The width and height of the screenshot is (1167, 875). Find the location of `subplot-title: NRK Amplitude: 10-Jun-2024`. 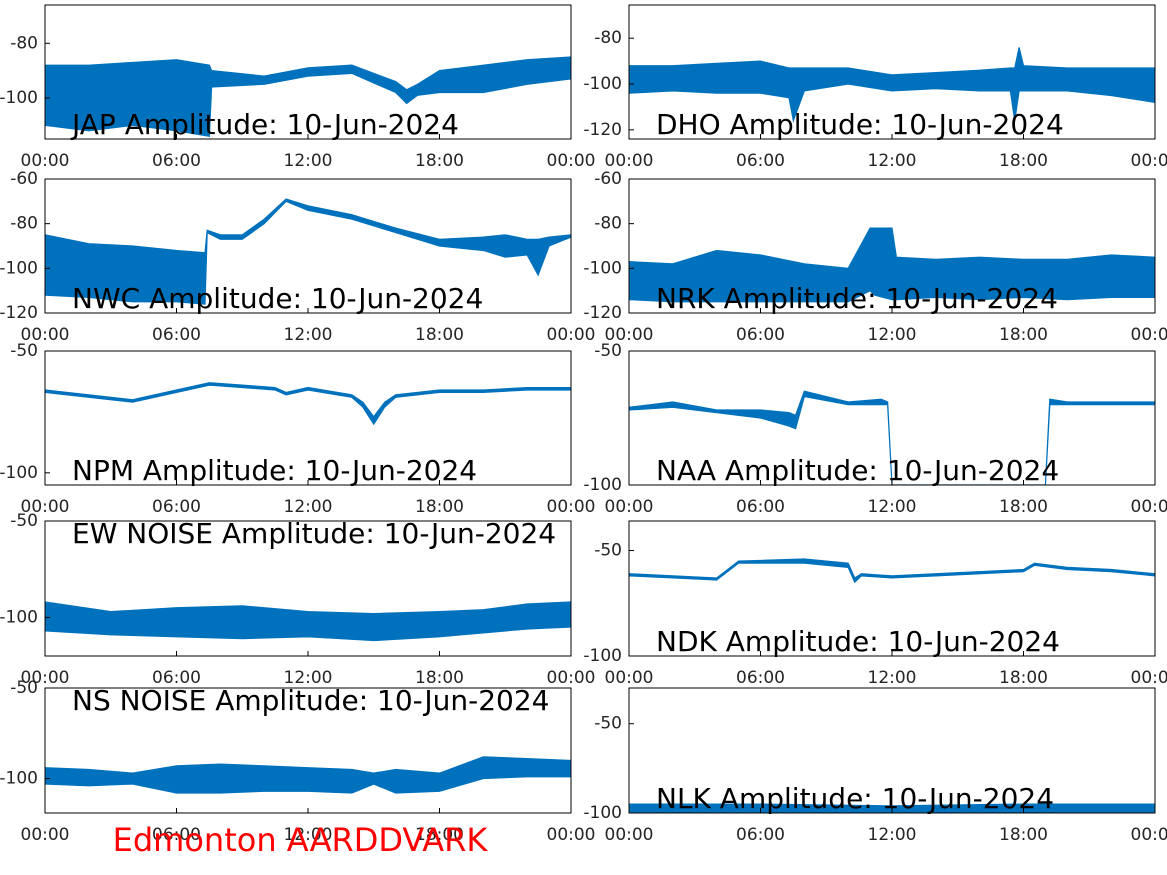

subplot-title: NRK Amplitude: 10-Jun-2024 is located at coordinates (857, 298).